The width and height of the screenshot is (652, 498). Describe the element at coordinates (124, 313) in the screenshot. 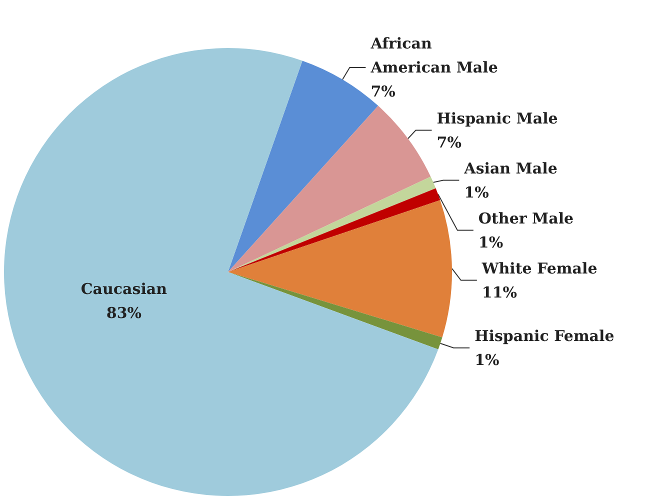

I see `data-label: 83%` at that location.